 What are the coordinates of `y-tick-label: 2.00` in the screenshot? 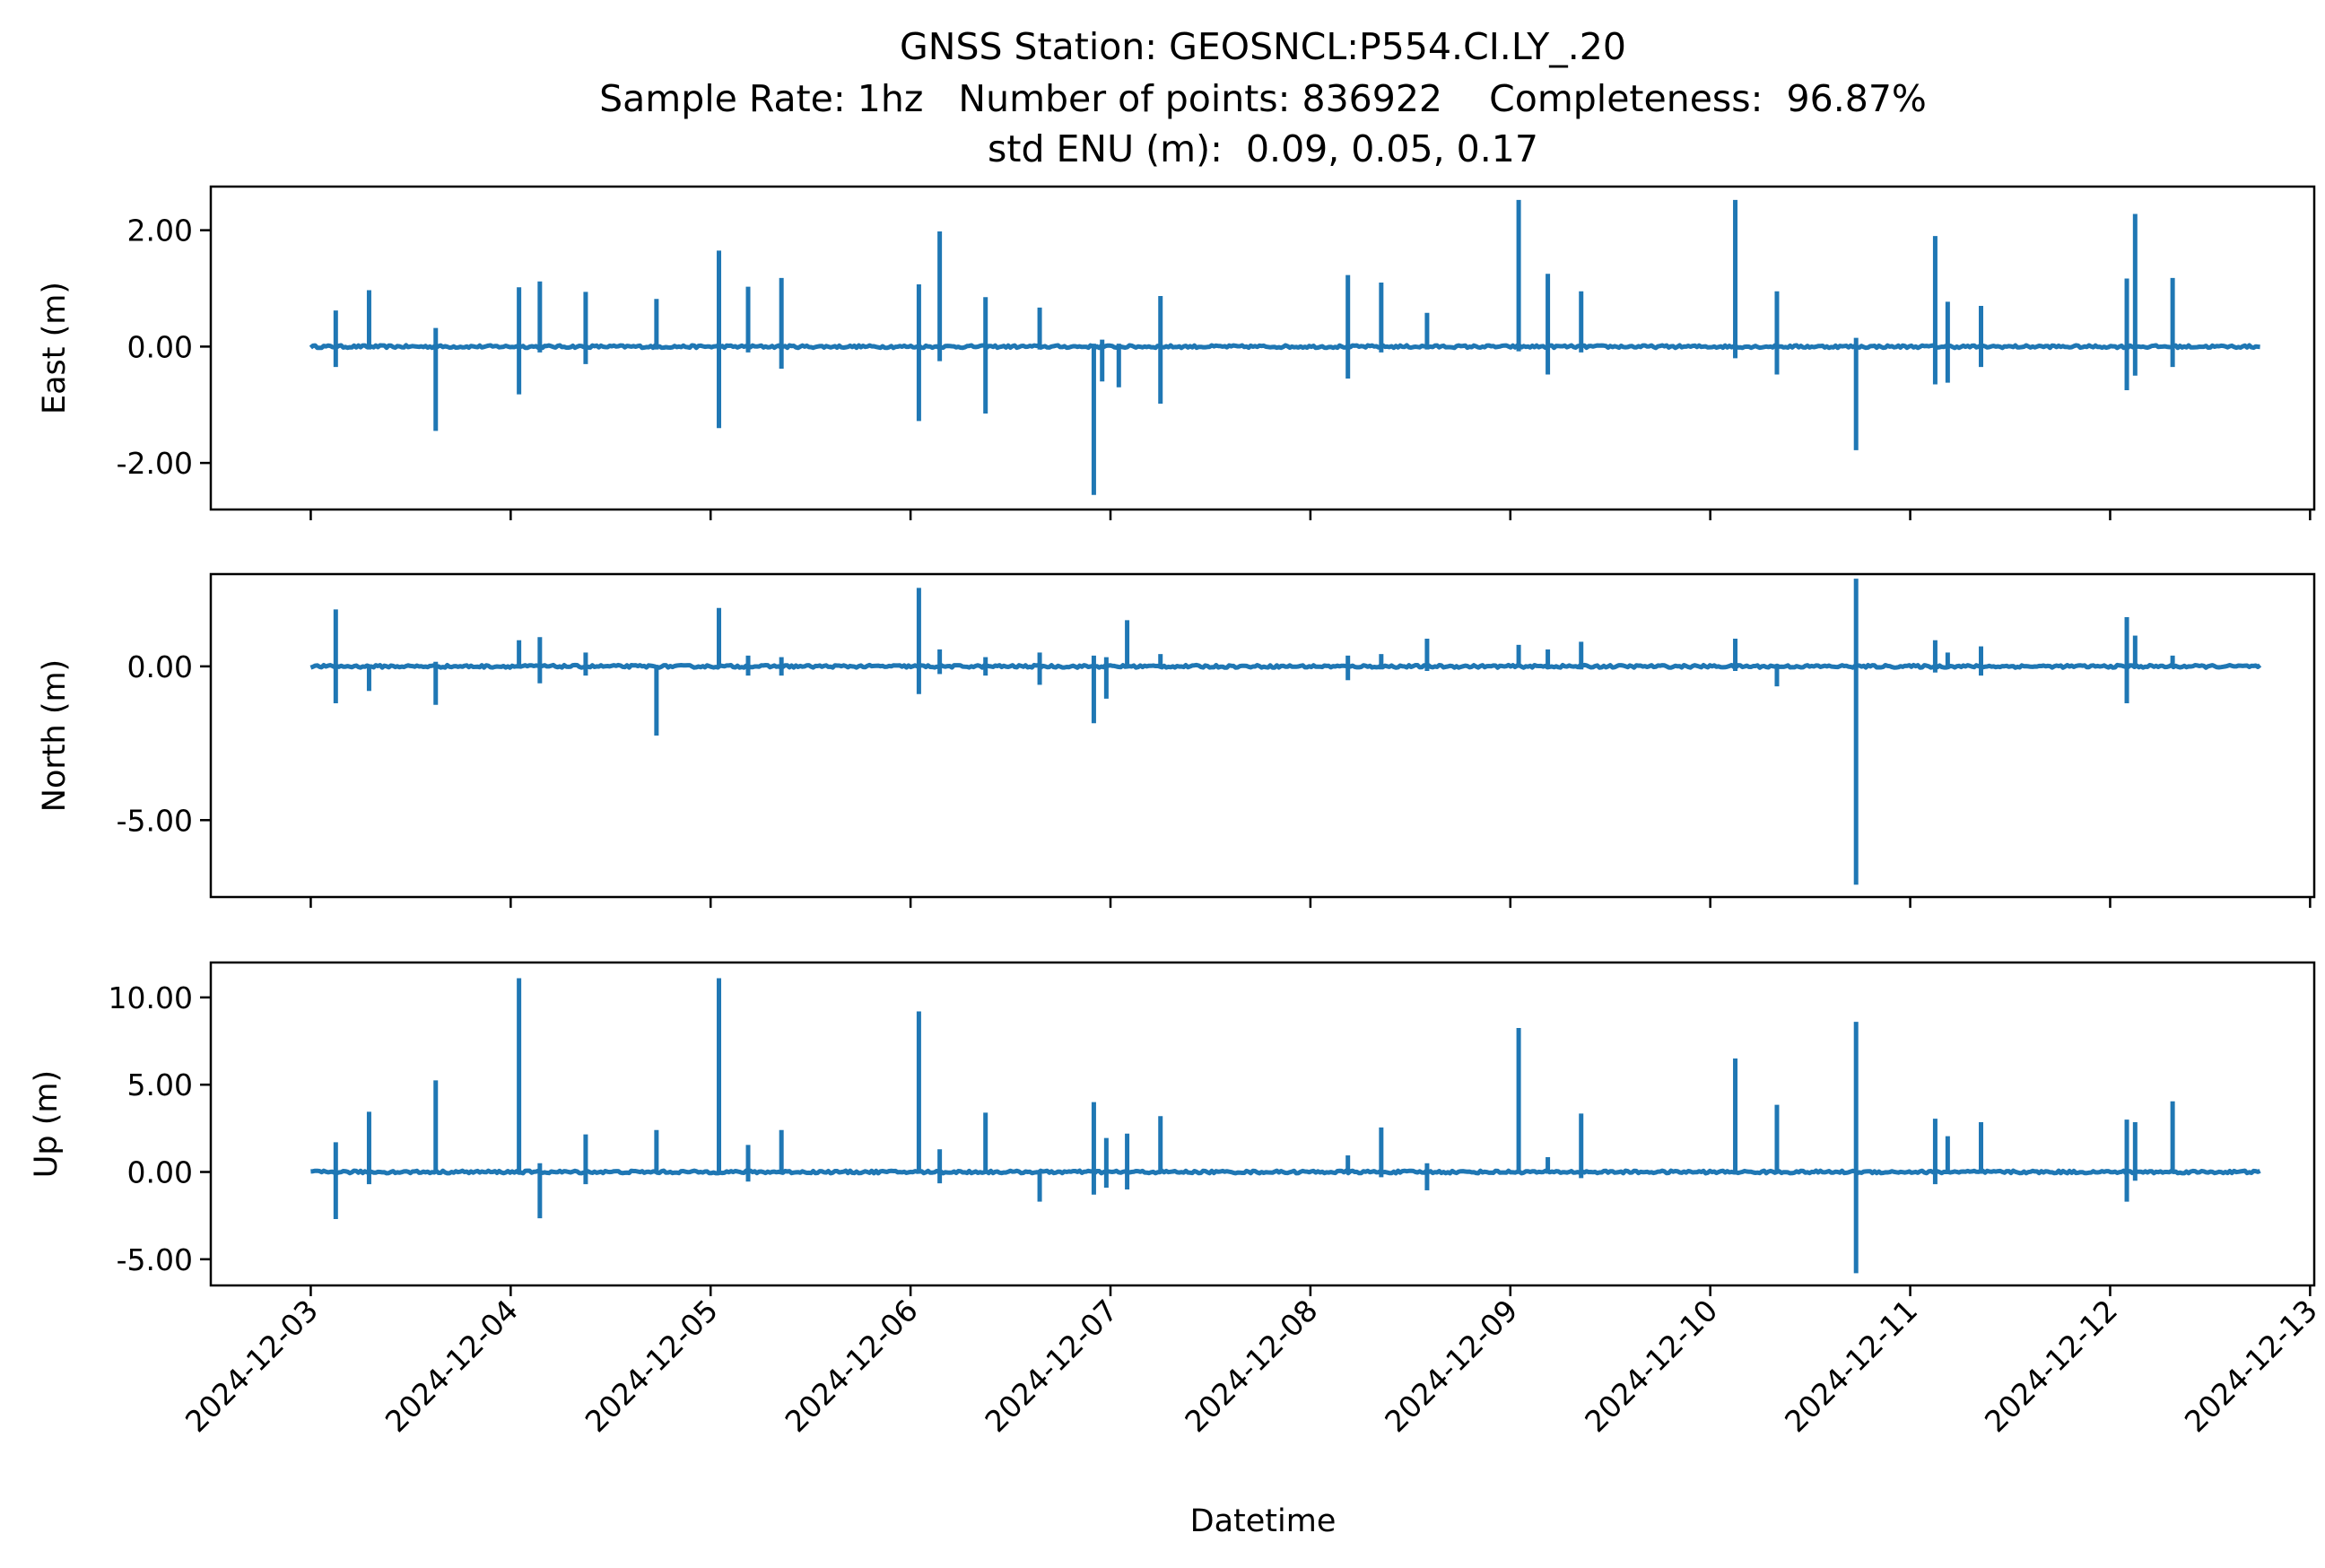 It's located at (160, 231).